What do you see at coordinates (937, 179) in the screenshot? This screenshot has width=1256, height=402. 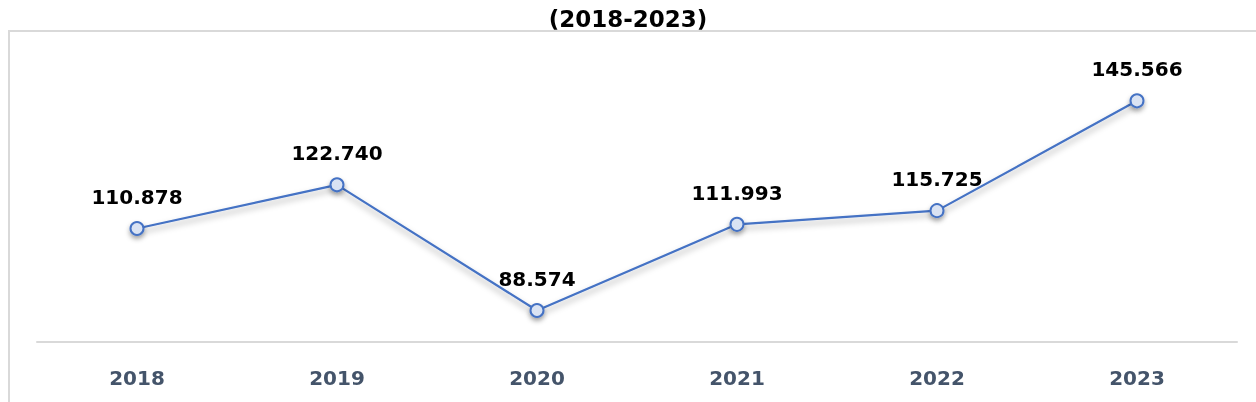 I see `data-label: 115.725` at bounding box center [937, 179].